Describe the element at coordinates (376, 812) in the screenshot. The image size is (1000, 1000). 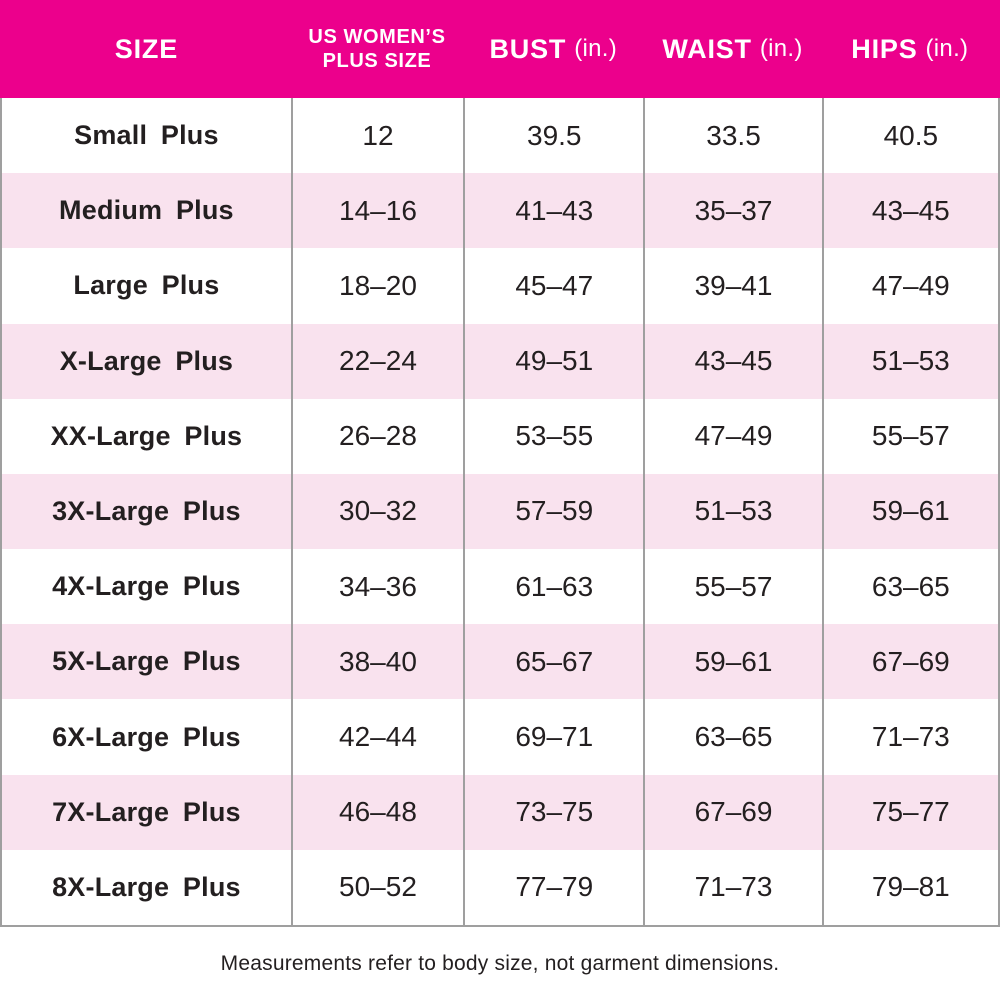
I see `cell-plus-size: 46–48` at that location.